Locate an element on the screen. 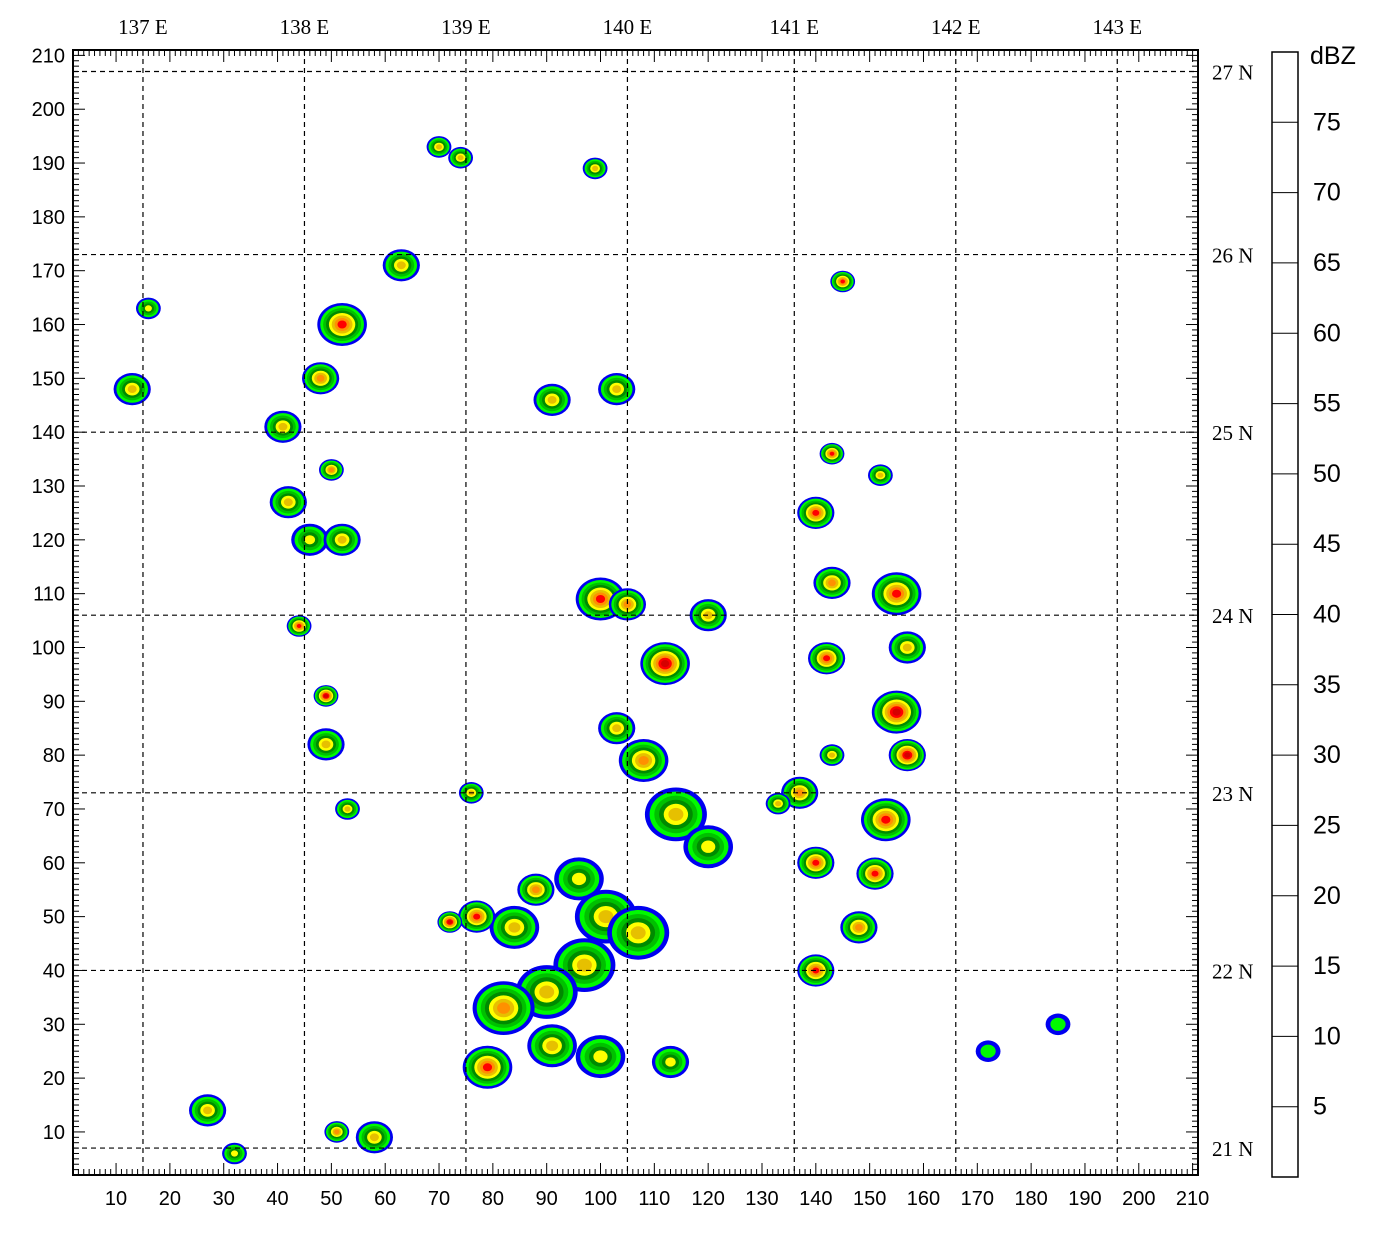 The image size is (1380, 1235). x-tick-label: 180 is located at coordinates (1030, 1199).